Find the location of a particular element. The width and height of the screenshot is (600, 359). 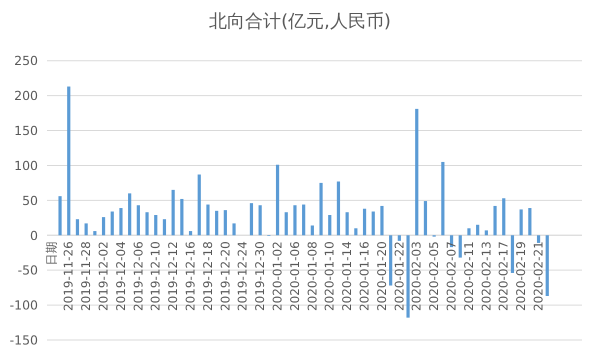

x-tick-label: 2020-02-11 is located at coordinates (469, 276).